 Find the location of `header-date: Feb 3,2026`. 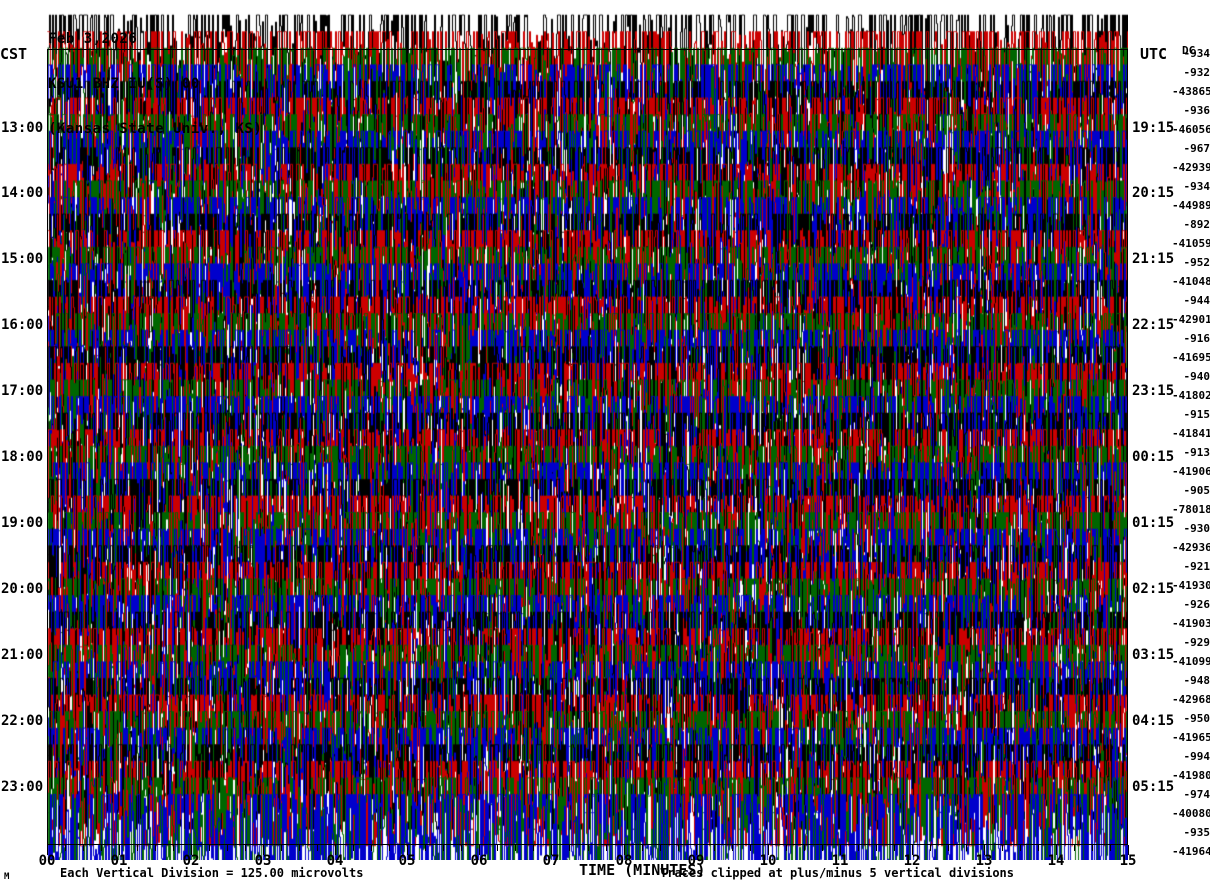

header-date: Feb 3,2026 is located at coordinates (93, 39).